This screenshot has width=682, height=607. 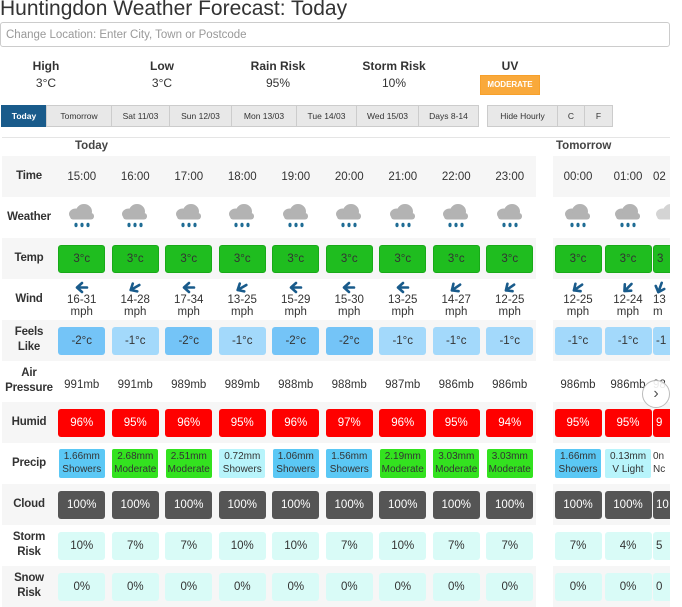 What do you see at coordinates (510, 463) in the screenshot?
I see `hour-cell: 3.03mm Moderate` at bounding box center [510, 463].